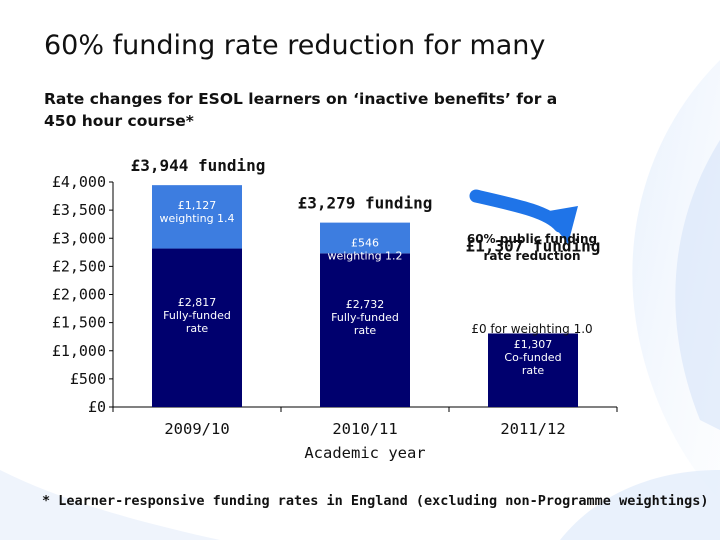 The width and height of the screenshot is (720, 540). What do you see at coordinates (79, 266) in the screenshot?
I see `y-tick-label: £2,500` at bounding box center [79, 266].